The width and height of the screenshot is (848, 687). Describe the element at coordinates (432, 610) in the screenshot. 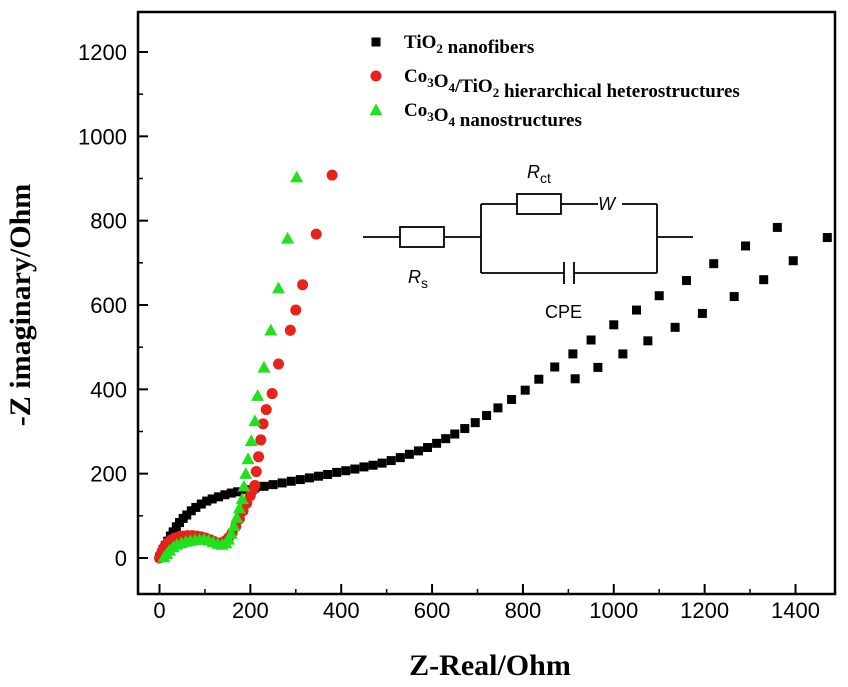

I see `x-tick-label: 600` at that location.